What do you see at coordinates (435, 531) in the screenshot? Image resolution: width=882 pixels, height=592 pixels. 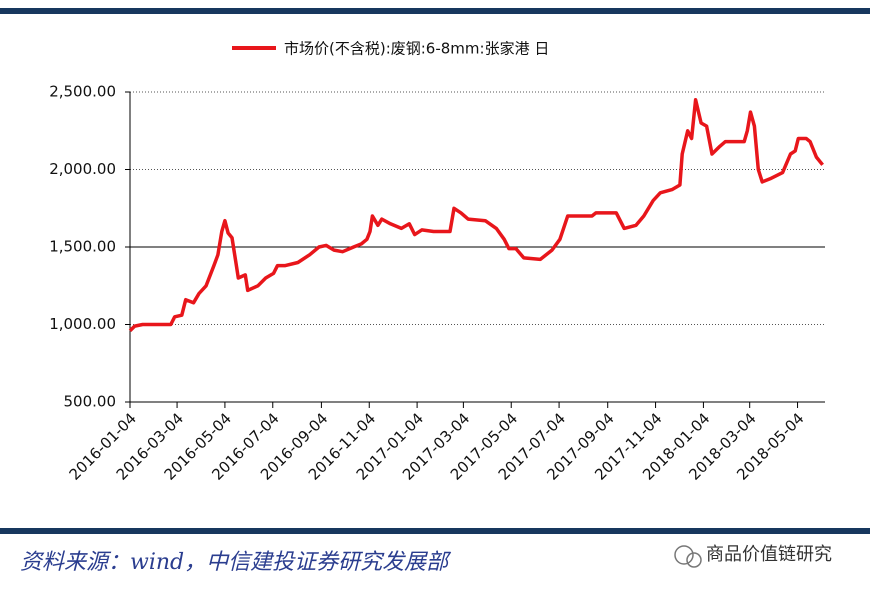 I see `bottom-bar` at bounding box center [435, 531].